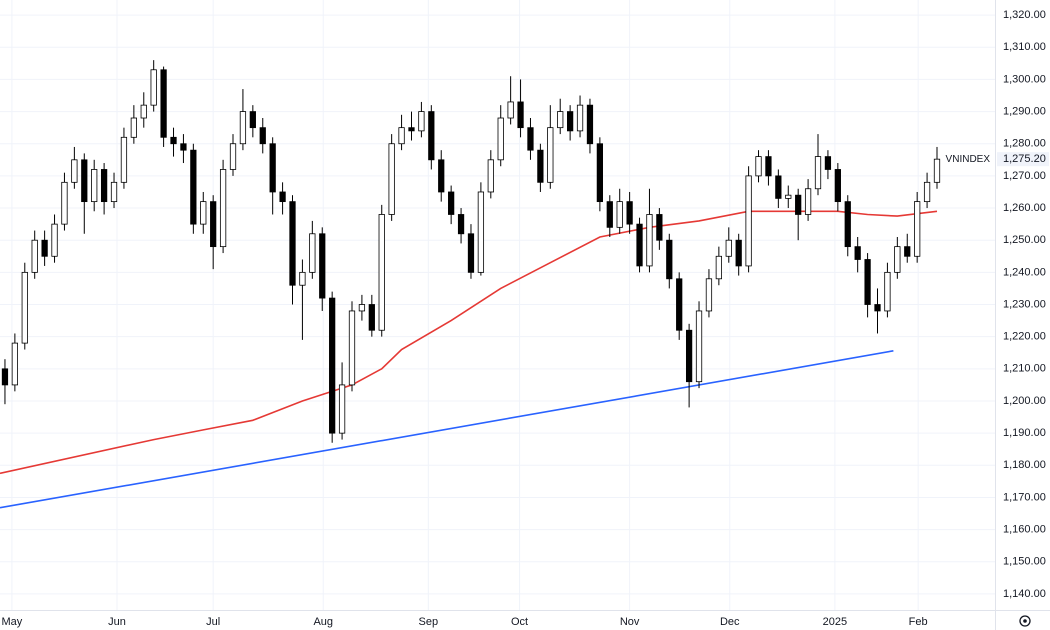  Describe the element at coordinates (630, 622) in the screenshot. I see `x-tick-label: Nov` at that location.